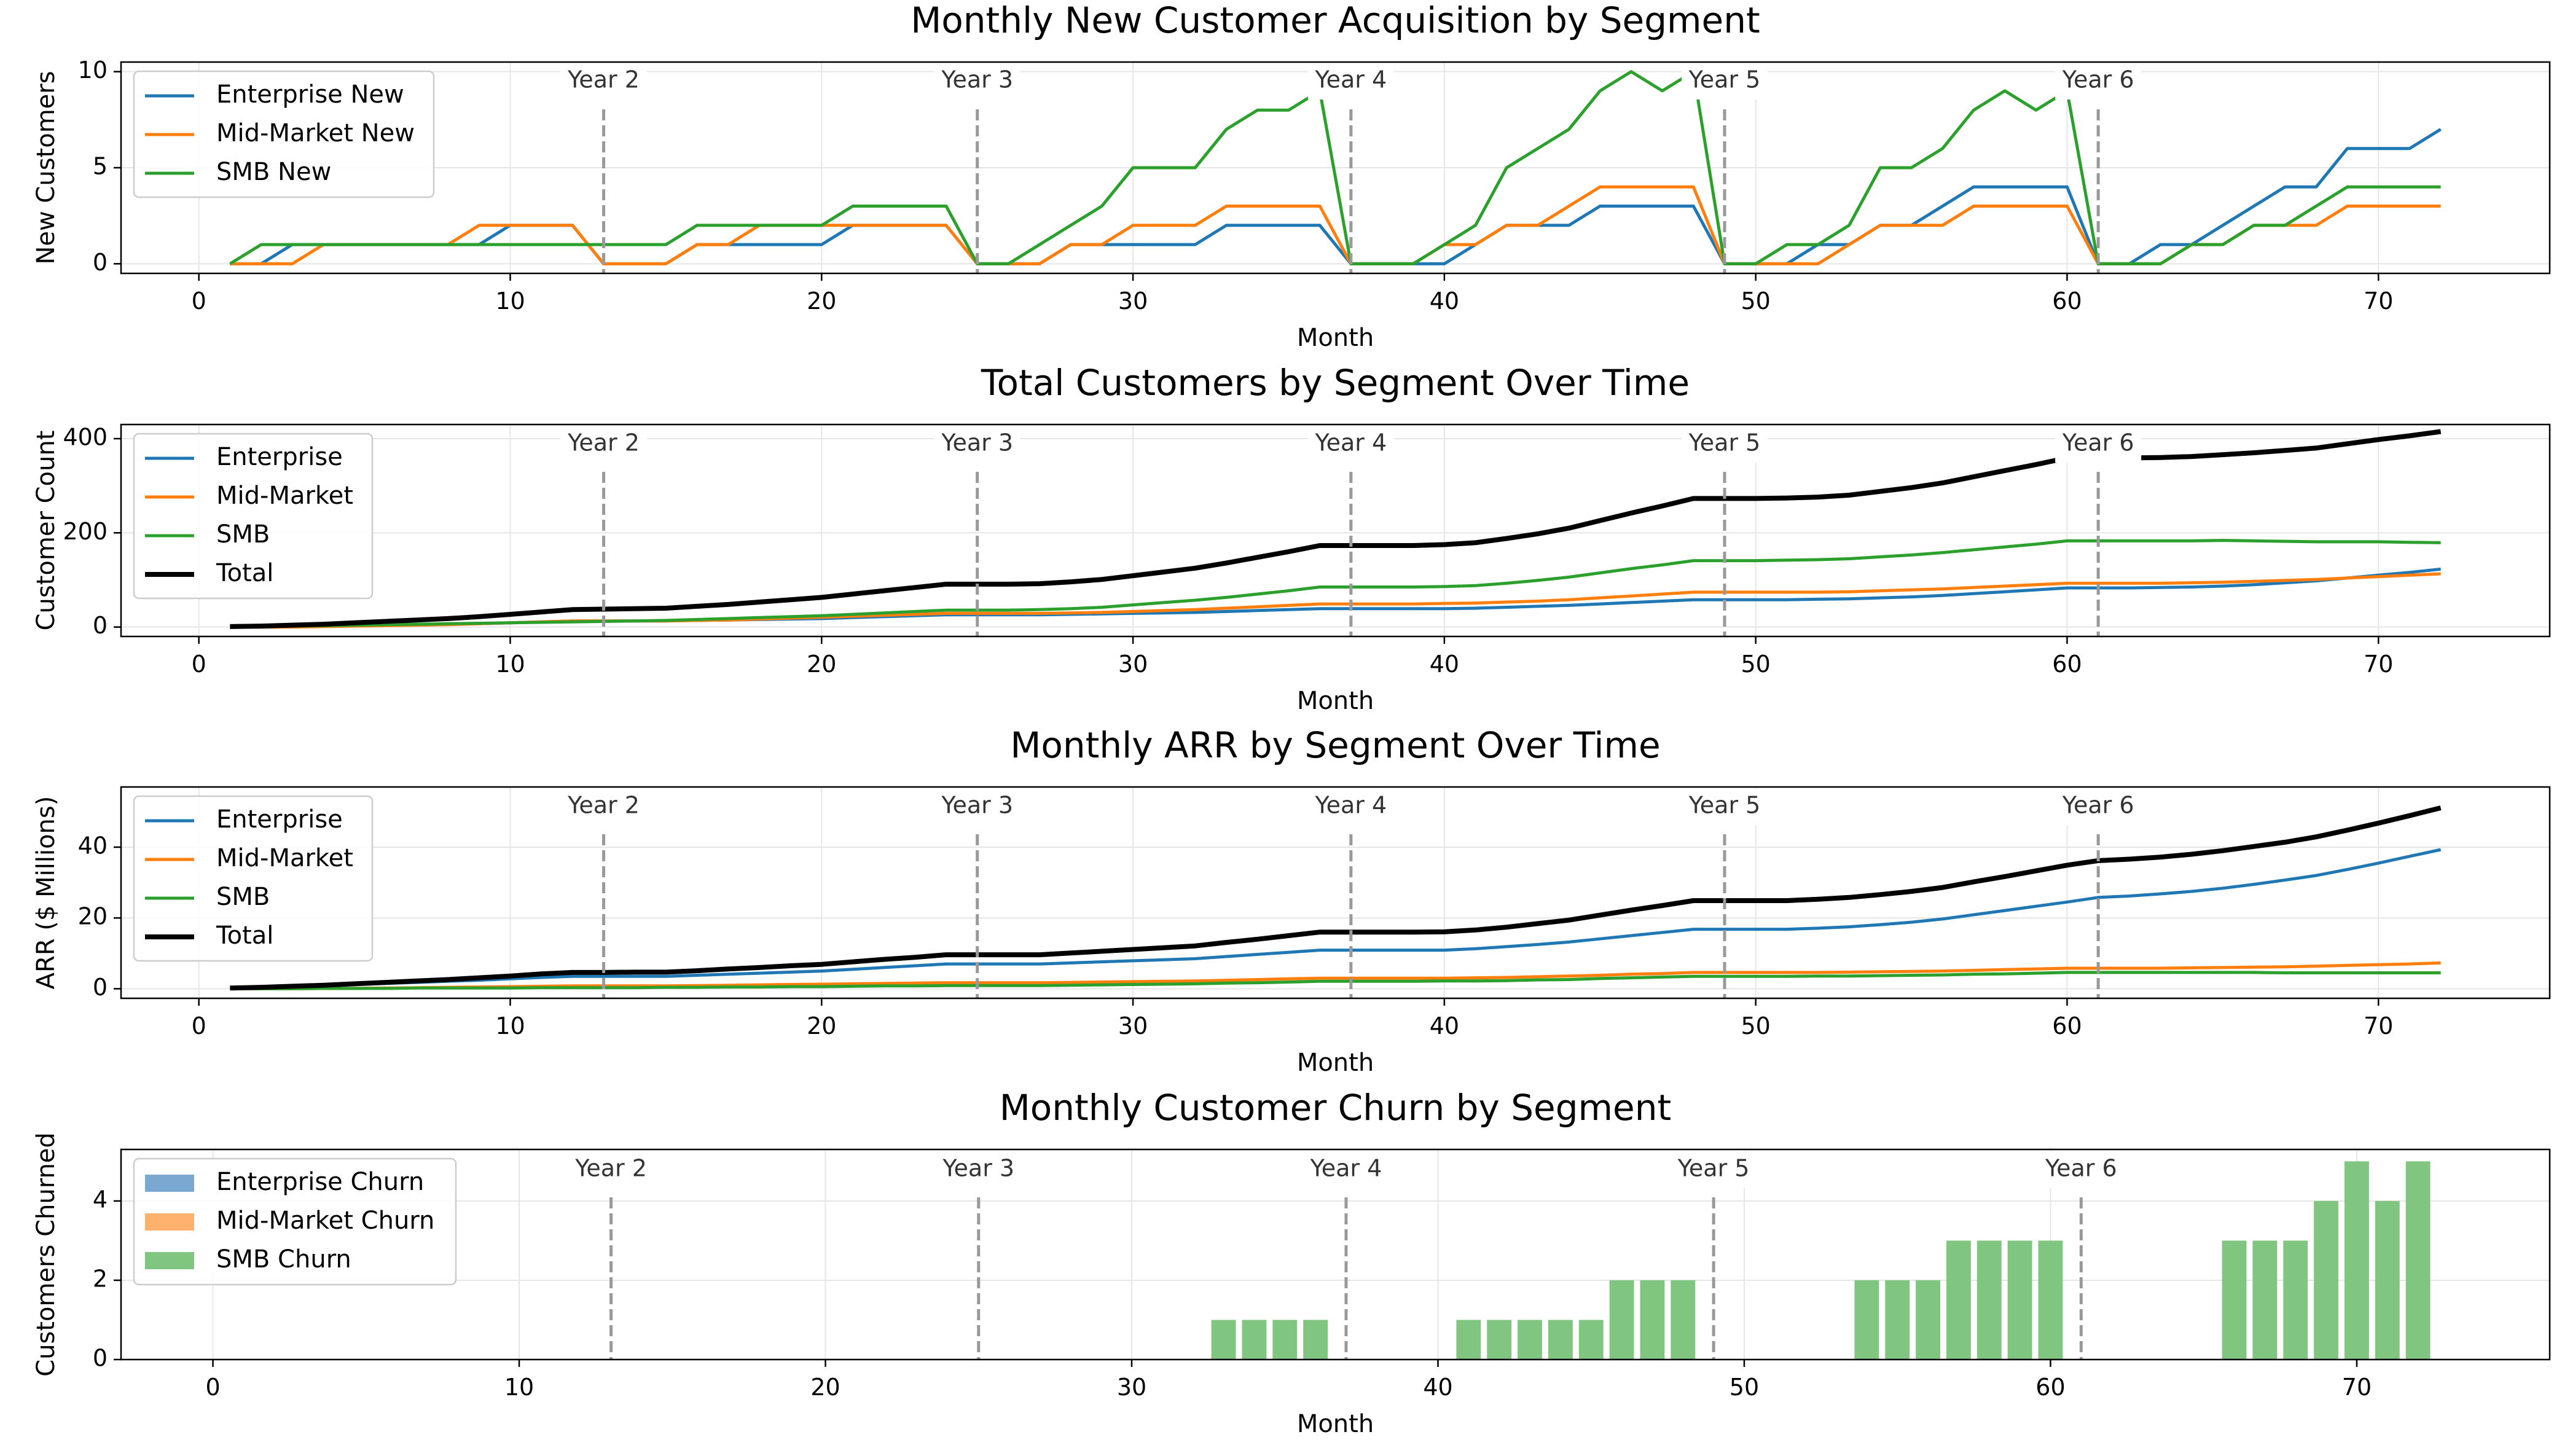 Image resolution: width=2562 pixels, height=1456 pixels. I want to click on legend-label: Mid-Market New, so click(315, 133).